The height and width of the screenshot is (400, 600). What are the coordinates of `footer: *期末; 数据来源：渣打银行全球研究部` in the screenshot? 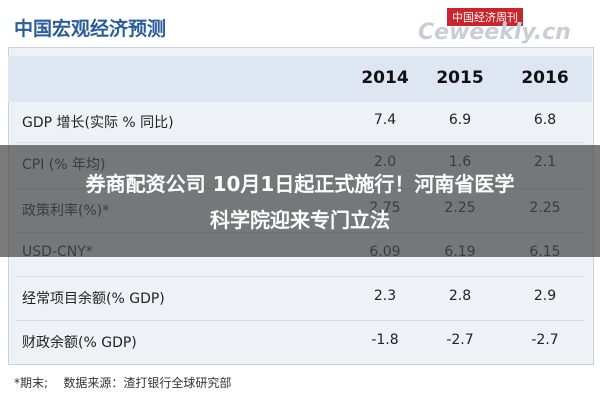 It's located at (122, 382).